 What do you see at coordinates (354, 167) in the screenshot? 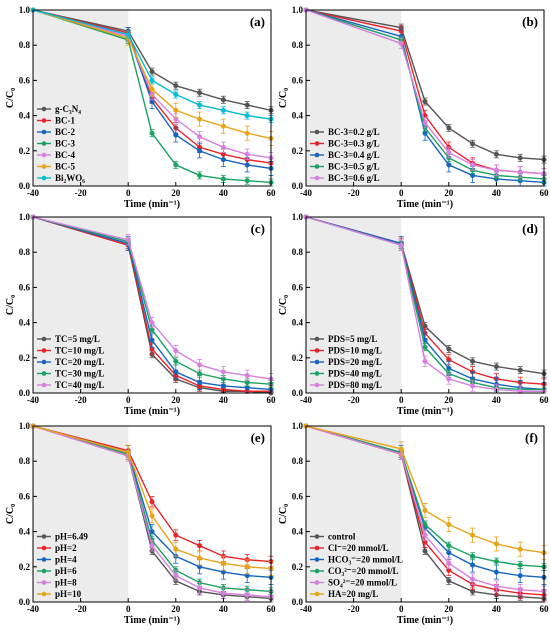
I see `legend-label: BC-3=0.5 g/L` at bounding box center [354, 167].